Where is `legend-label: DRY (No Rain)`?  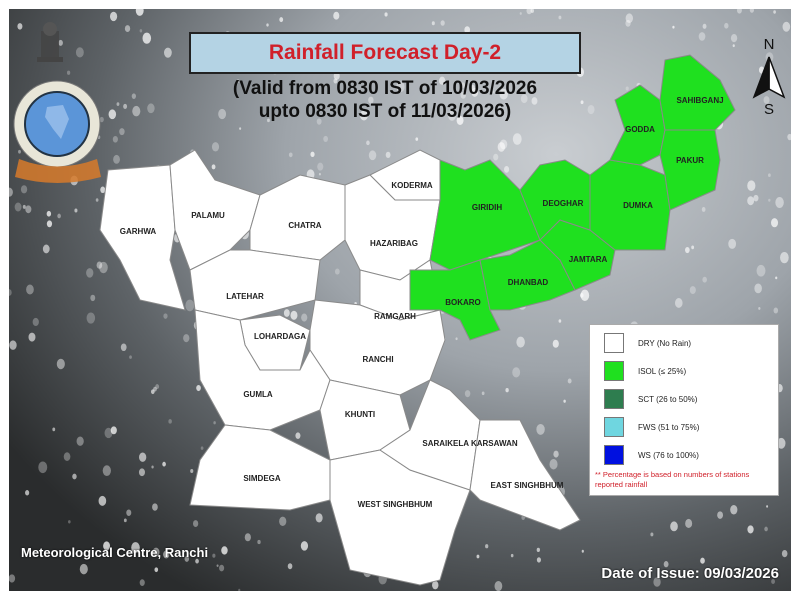 legend-label: DRY (No Rain) is located at coordinates (665, 343).